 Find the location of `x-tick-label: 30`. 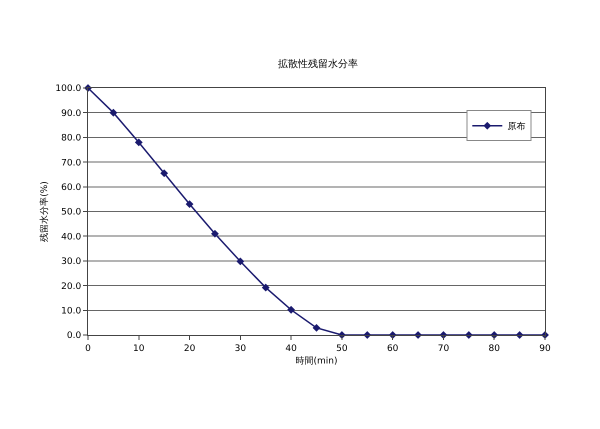

x-tick-label: 30 is located at coordinates (240, 349).